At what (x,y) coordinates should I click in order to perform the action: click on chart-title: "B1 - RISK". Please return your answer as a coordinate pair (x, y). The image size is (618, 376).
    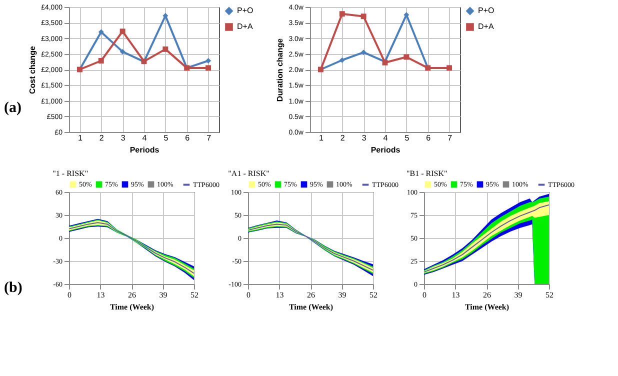
    Looking at the image, I should click on (427, 173).